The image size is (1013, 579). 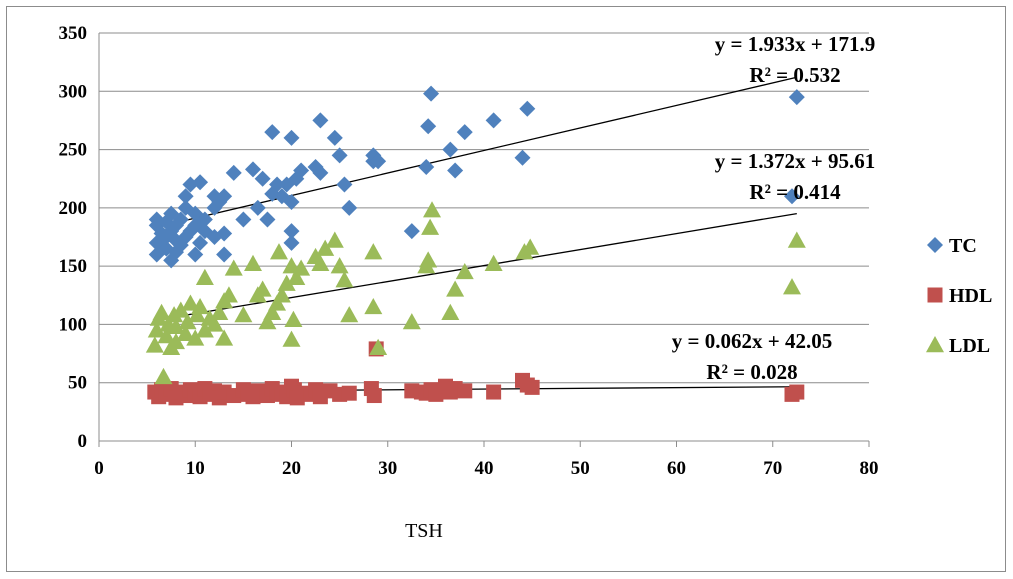 I want to click on trend-r2-hdl: R² = 0.028, so click(x=751, y=372).